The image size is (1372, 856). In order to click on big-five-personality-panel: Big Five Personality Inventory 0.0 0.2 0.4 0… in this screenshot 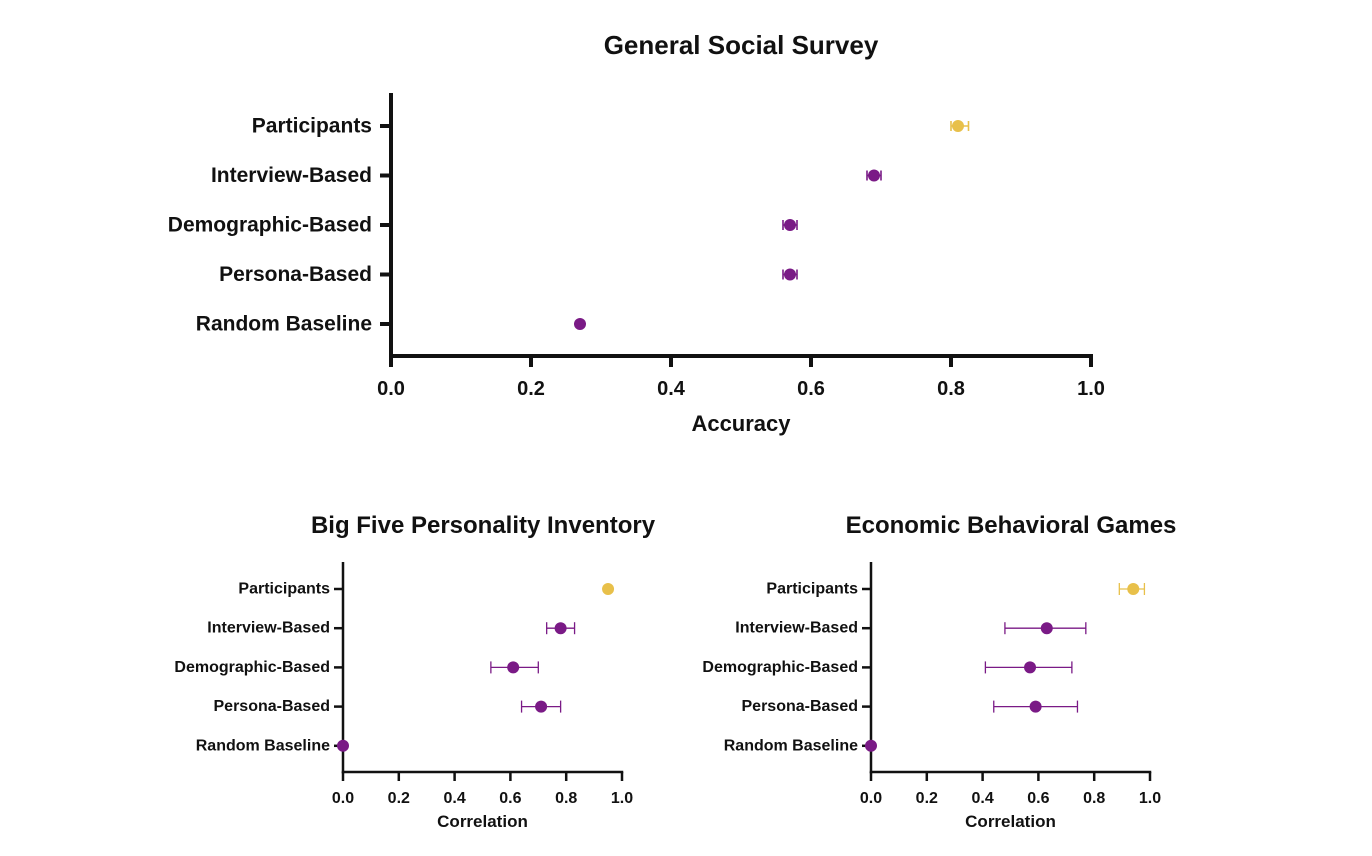, I will do `click(414, 671)`.